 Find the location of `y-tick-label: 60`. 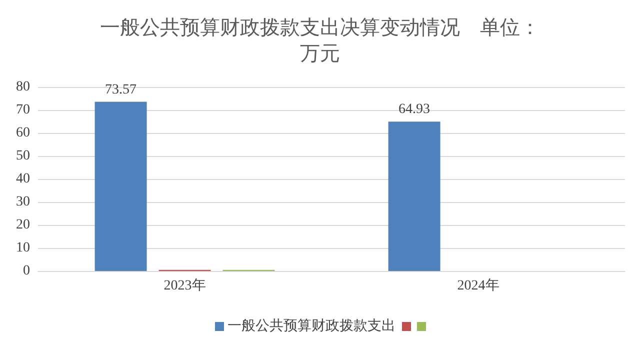

y-tick-label: 60 is located at coordinates (23, 133).